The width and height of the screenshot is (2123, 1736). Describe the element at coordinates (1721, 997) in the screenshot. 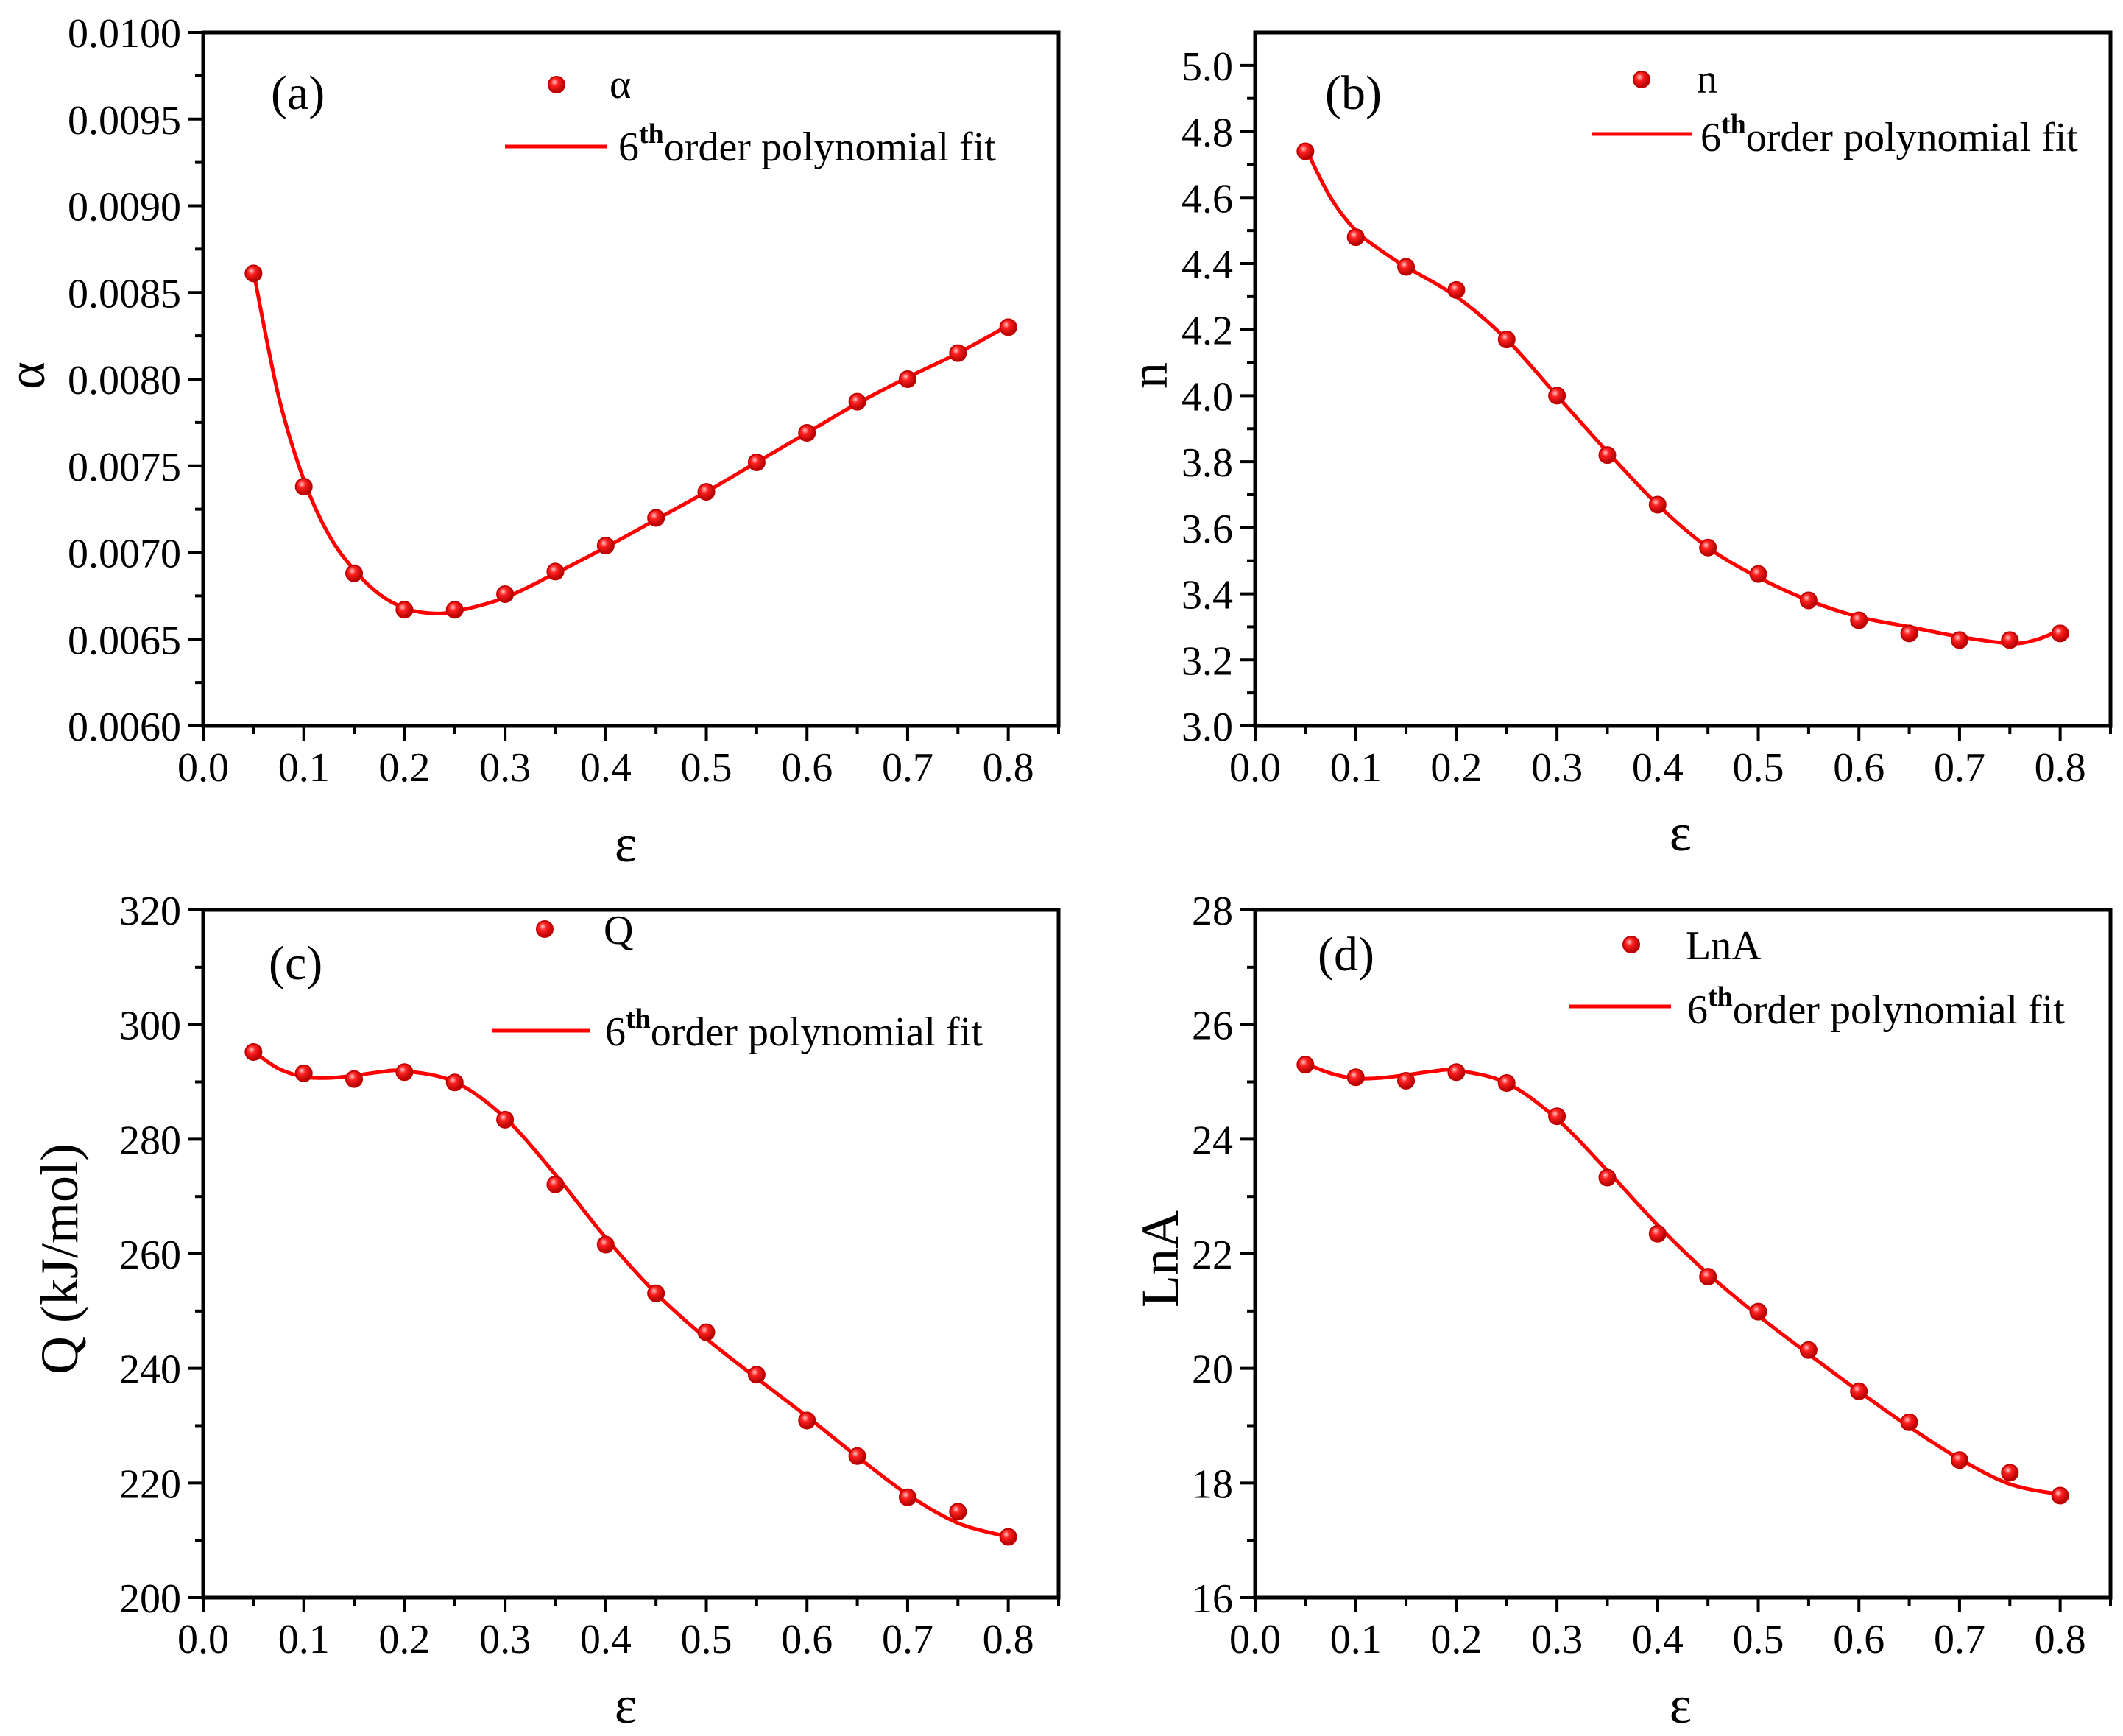

I see `panel-d-legend-fit-sup: th` at that location.